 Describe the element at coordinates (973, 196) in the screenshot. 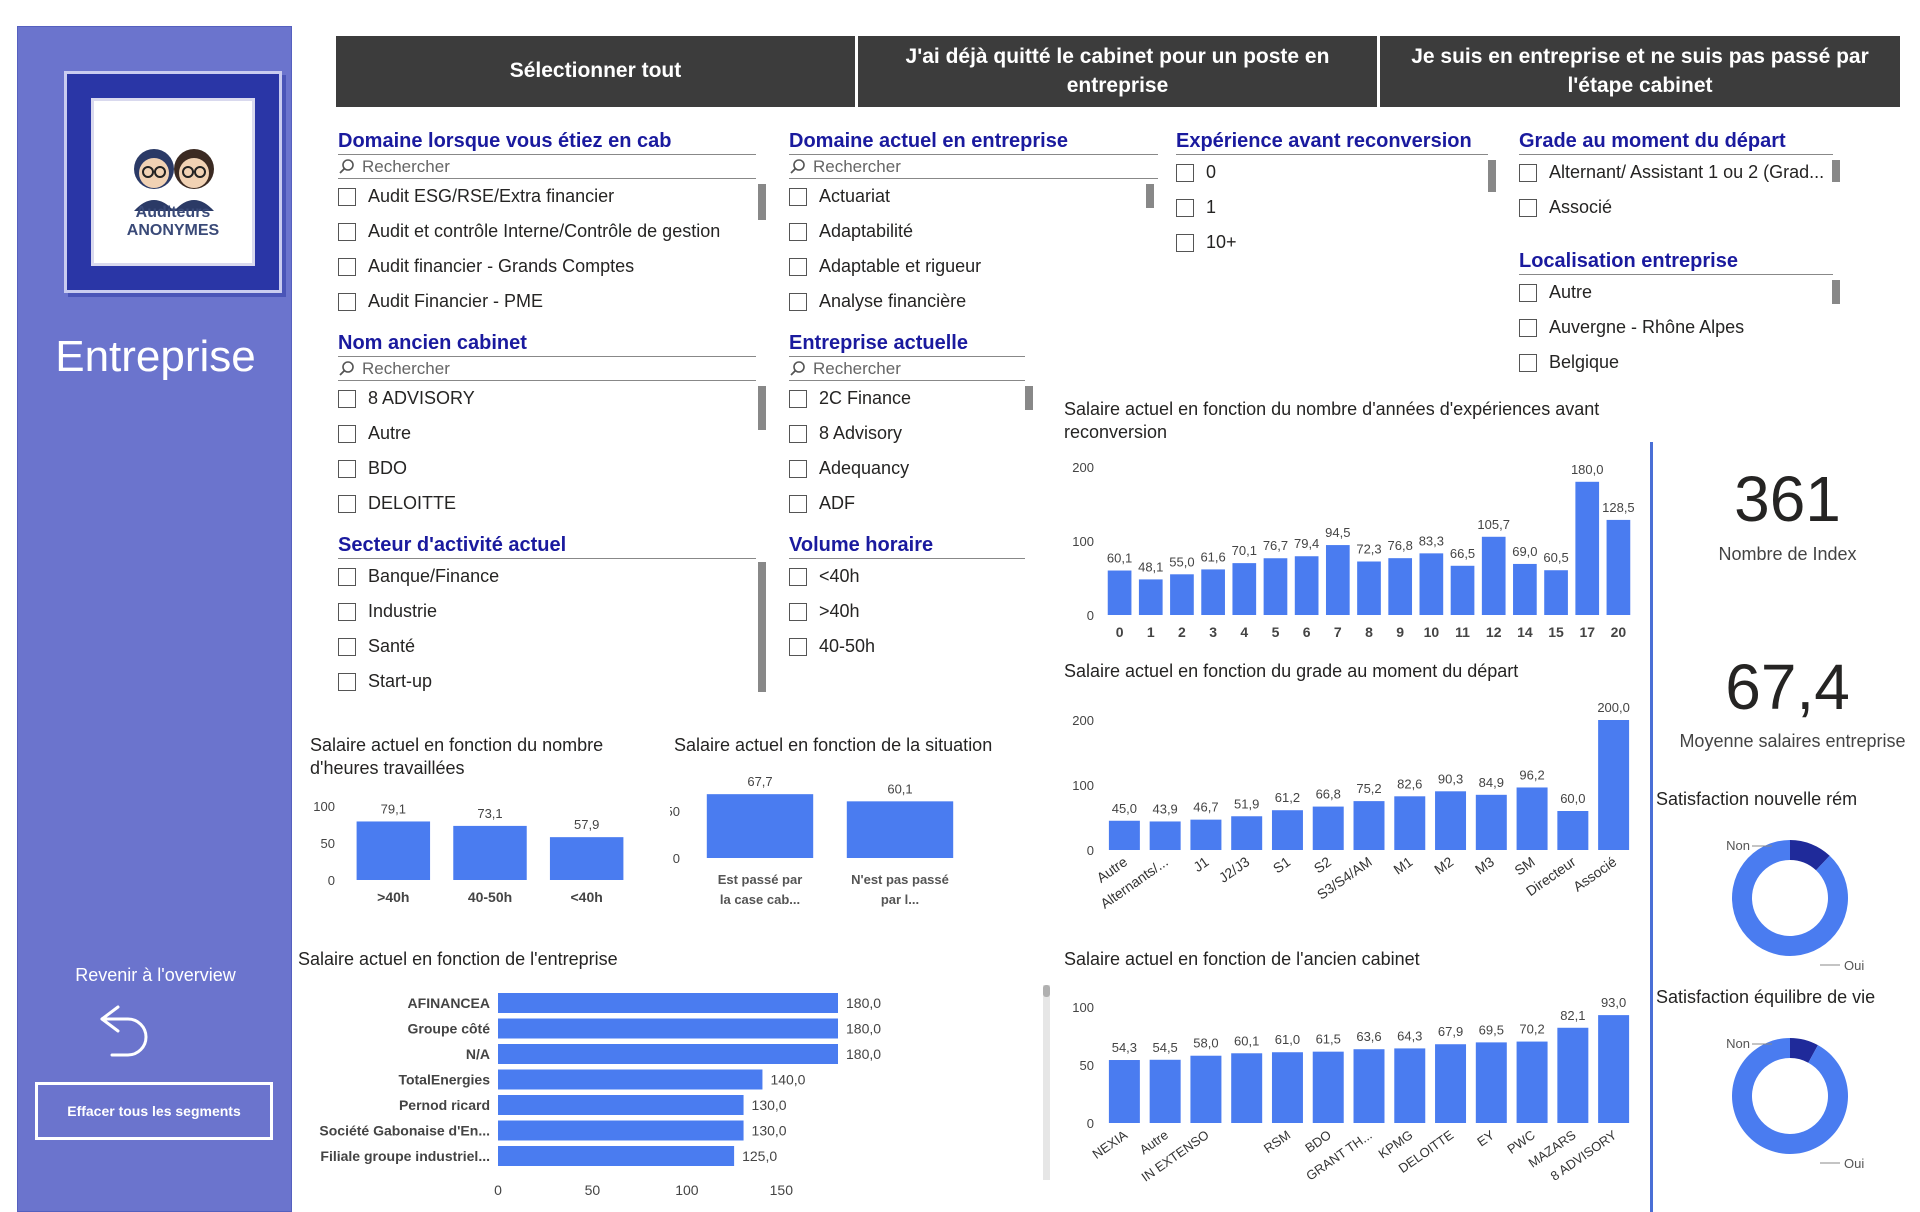

I see `slicer-option: Actuariat` at that location.